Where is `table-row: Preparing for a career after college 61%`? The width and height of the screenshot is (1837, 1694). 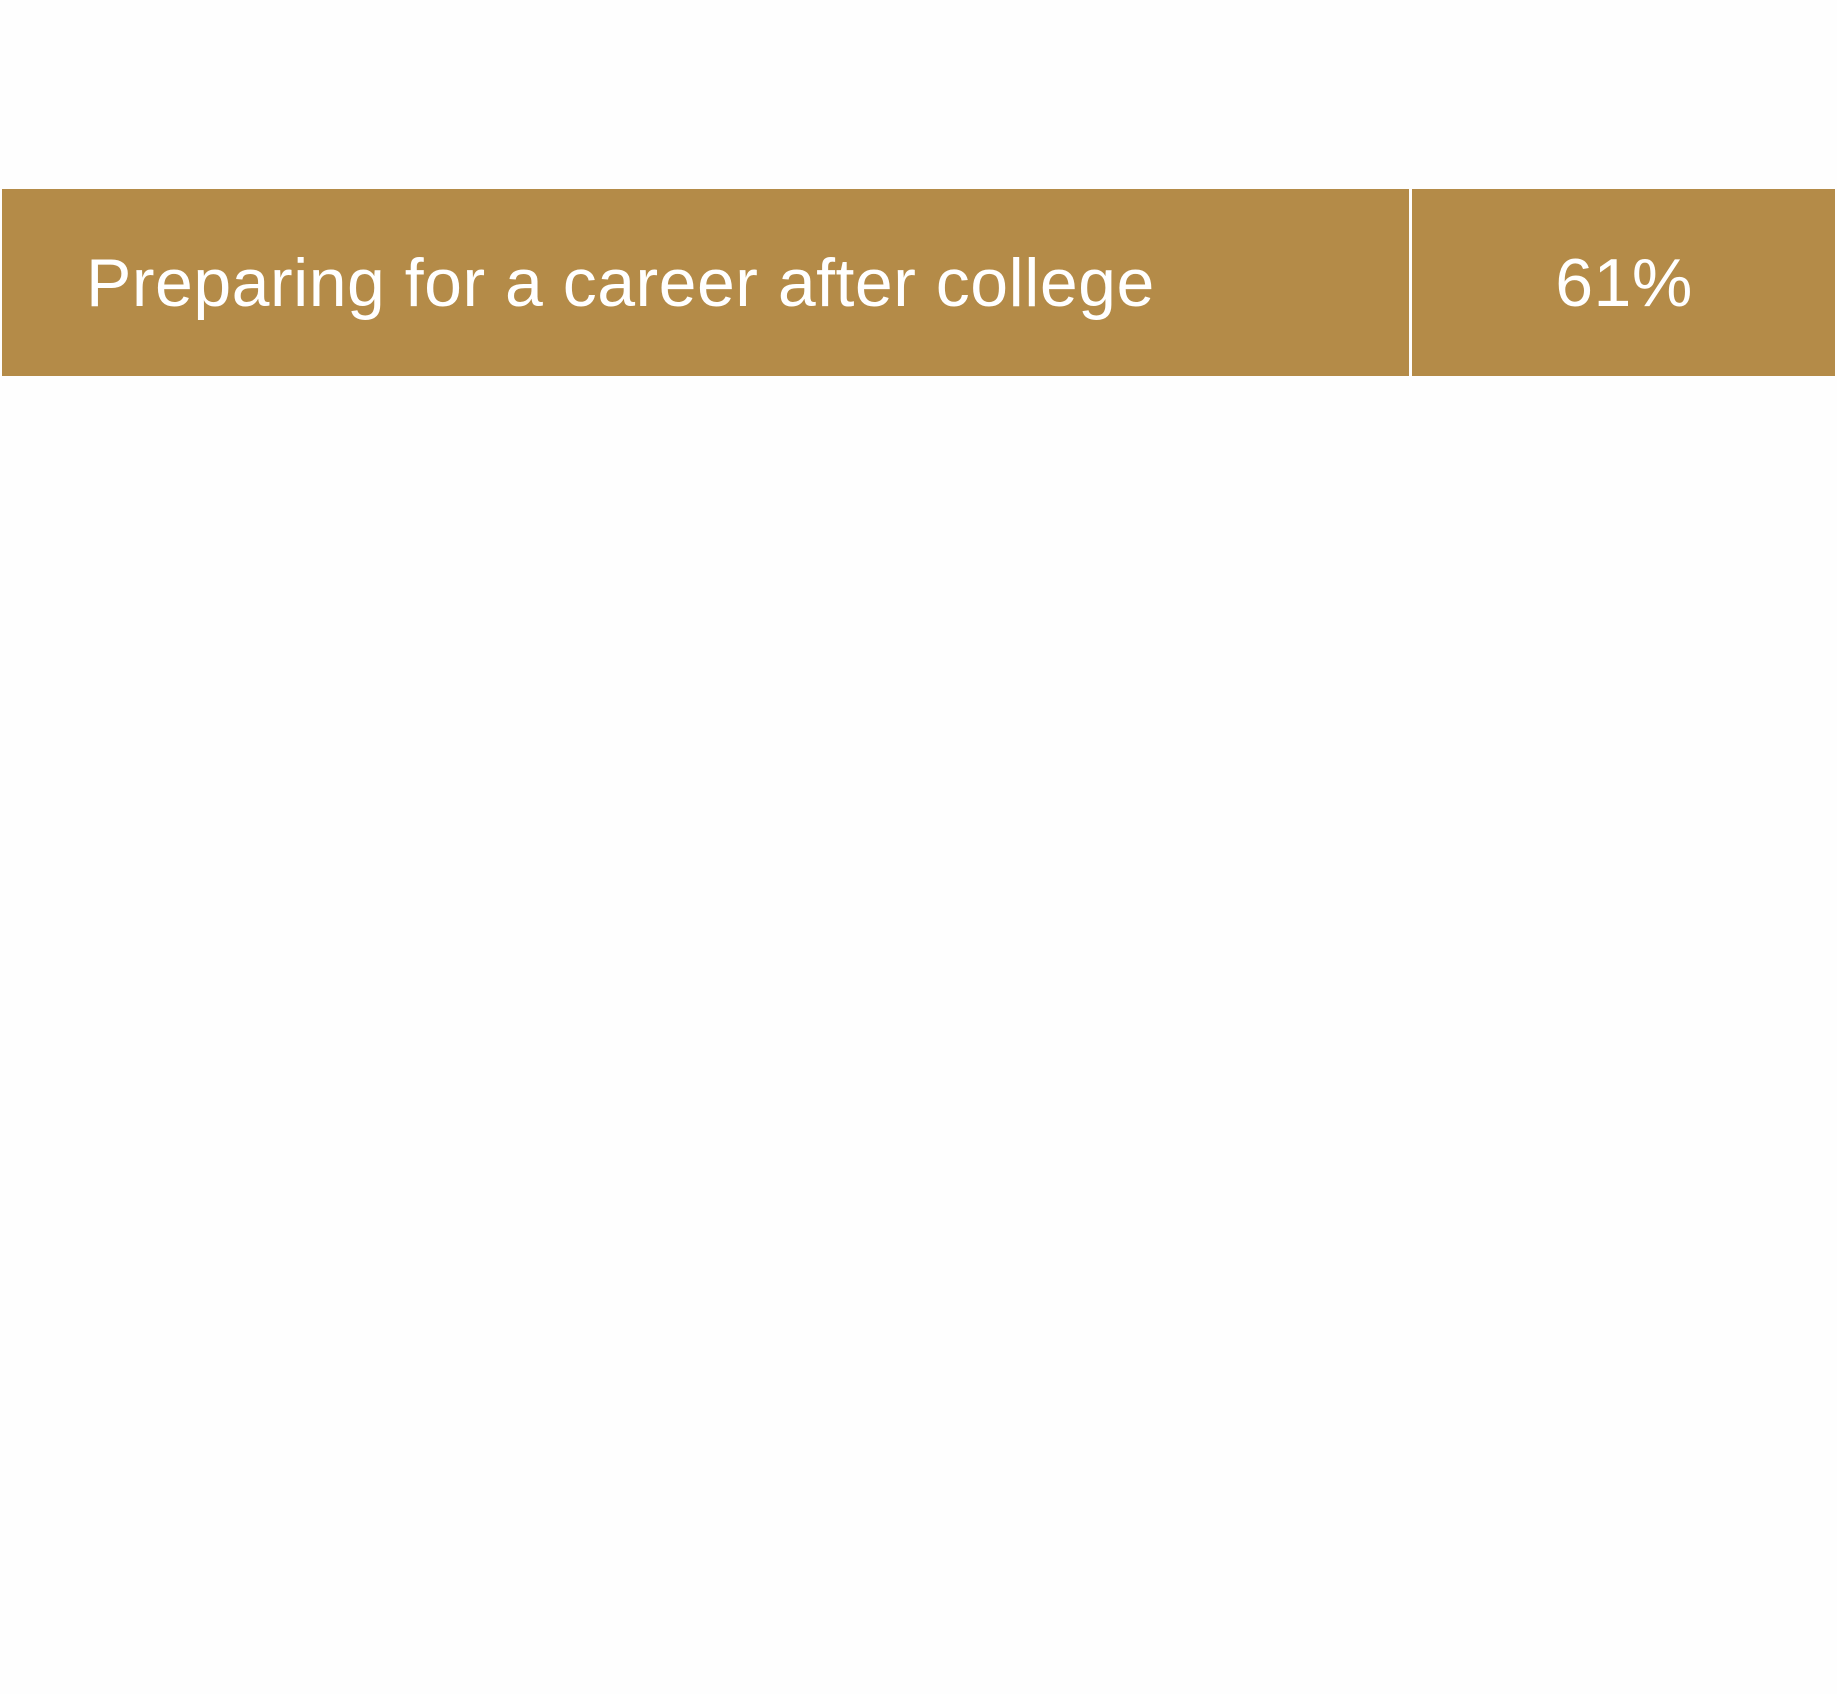
table-row: Preparing for a career after college 61% is located at coordinates (918, 282).